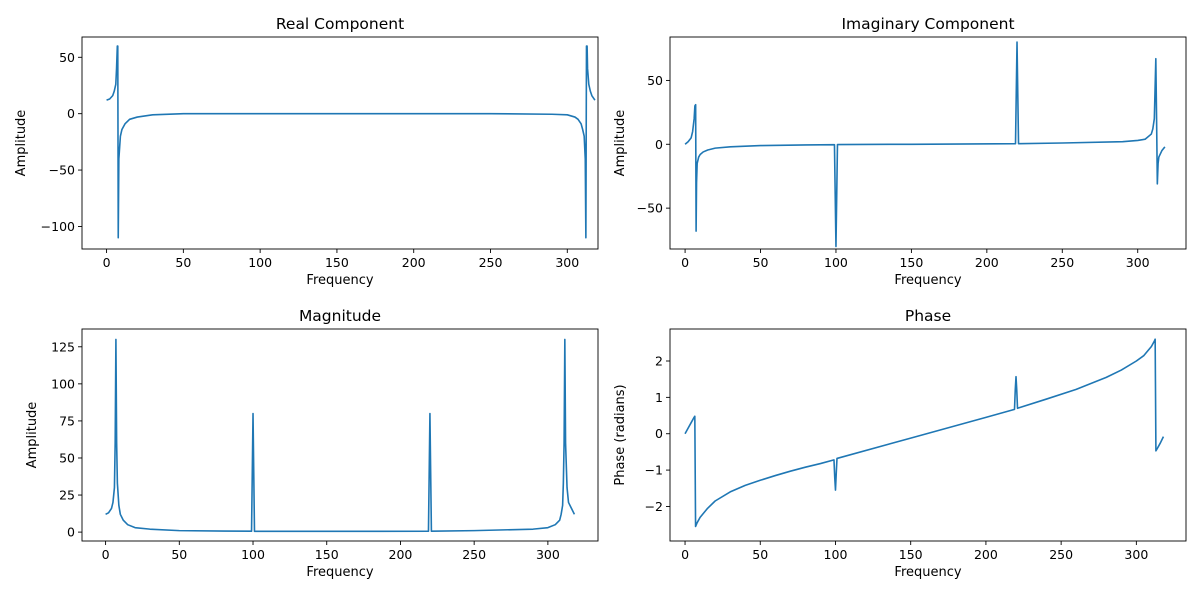 Image resolution: width=1200 pixels, height=600 pixels. Describe the element at coordinates (340, 24) in the screenshot. I see `chart-title: Real Component` at that location.